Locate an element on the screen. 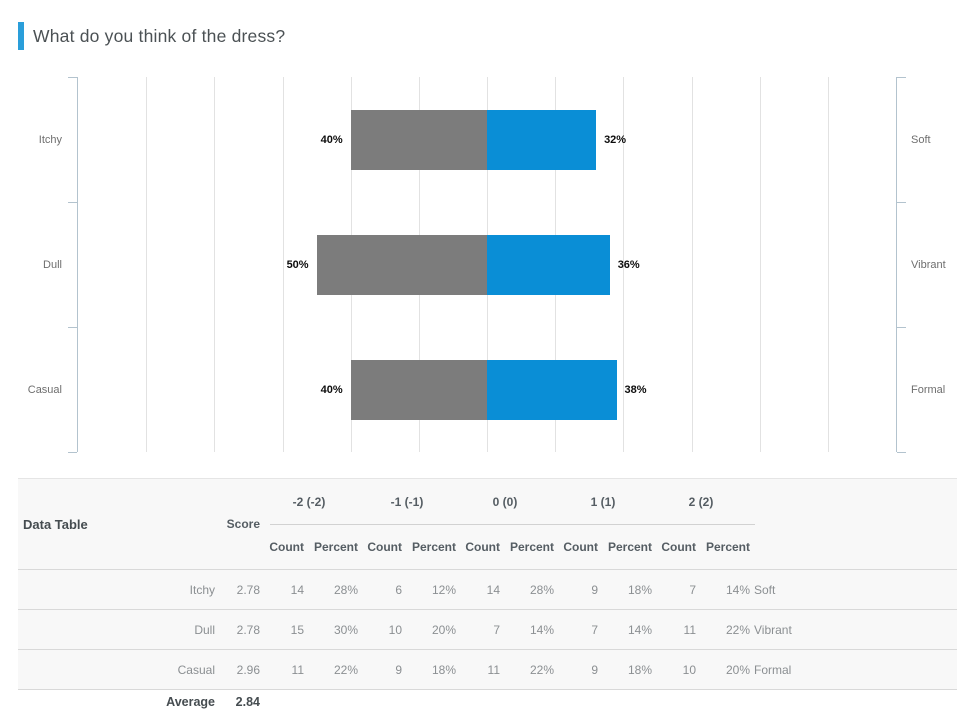  positive-bar-value: 32% is located at coordinates (615, 139).